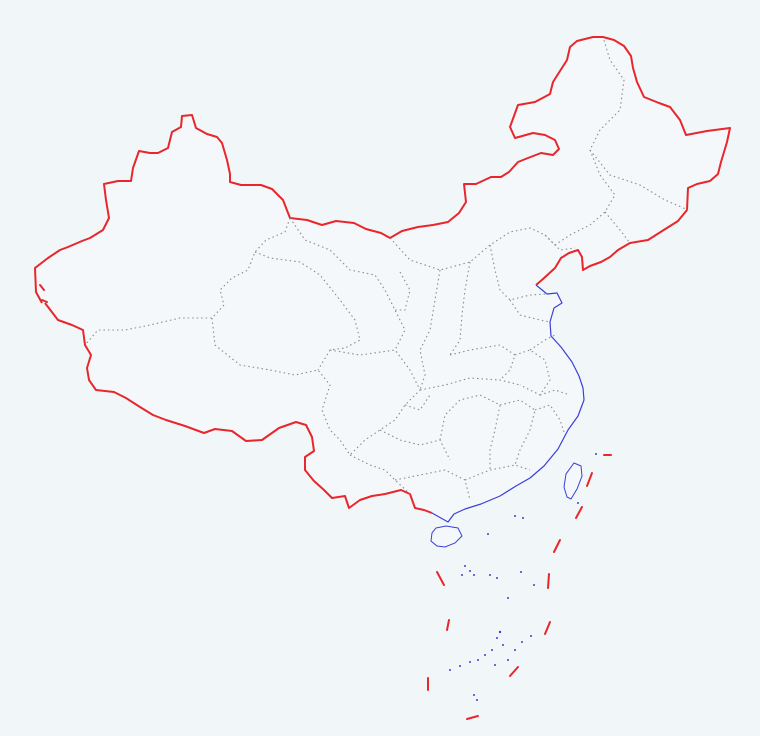 The image size is (760, 736). I want to click on province-border-guangxi, so click(432, 485).